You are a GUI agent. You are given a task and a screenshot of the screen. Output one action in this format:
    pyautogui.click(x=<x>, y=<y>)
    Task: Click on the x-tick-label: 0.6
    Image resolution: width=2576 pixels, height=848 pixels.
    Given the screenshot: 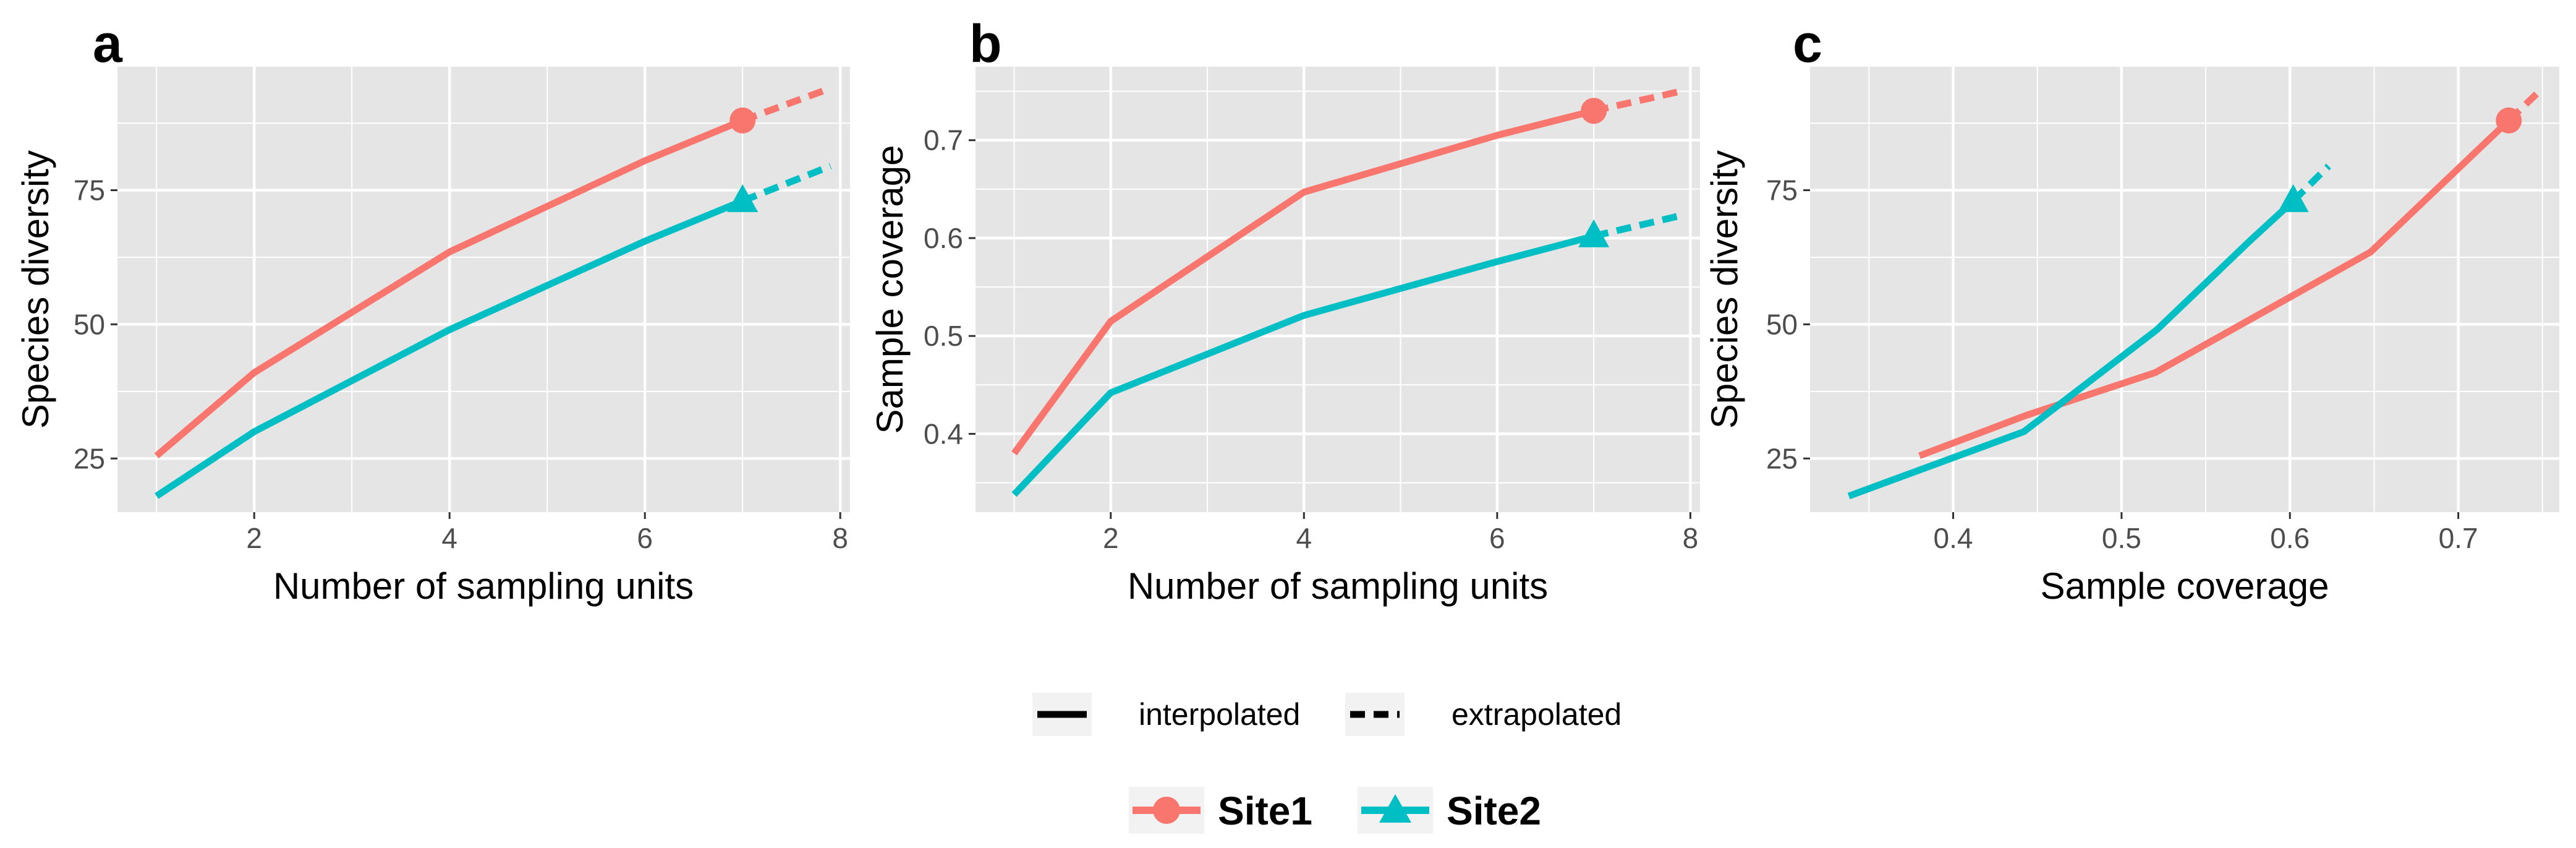 What is the action you would take?
    pyautogui.click(x=2290, y=538)
    